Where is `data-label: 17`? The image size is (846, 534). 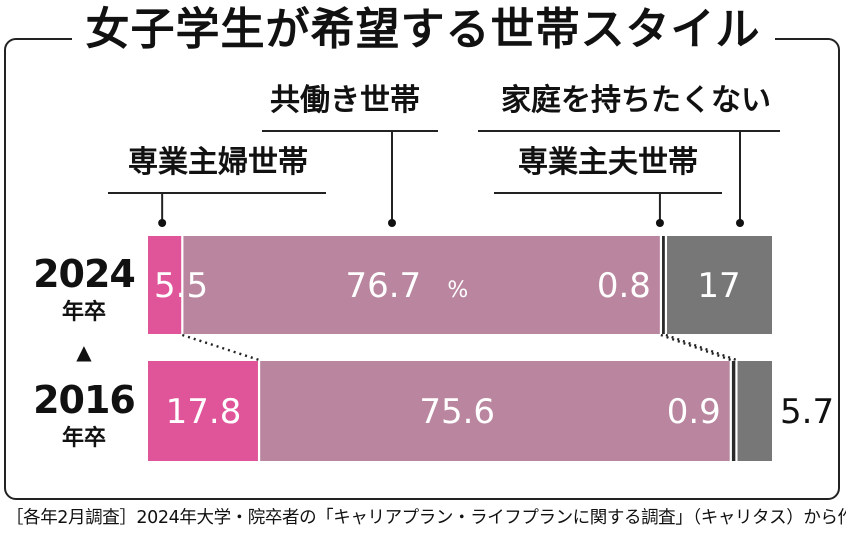
data-label: 17 is located at coordinates (718, 286).